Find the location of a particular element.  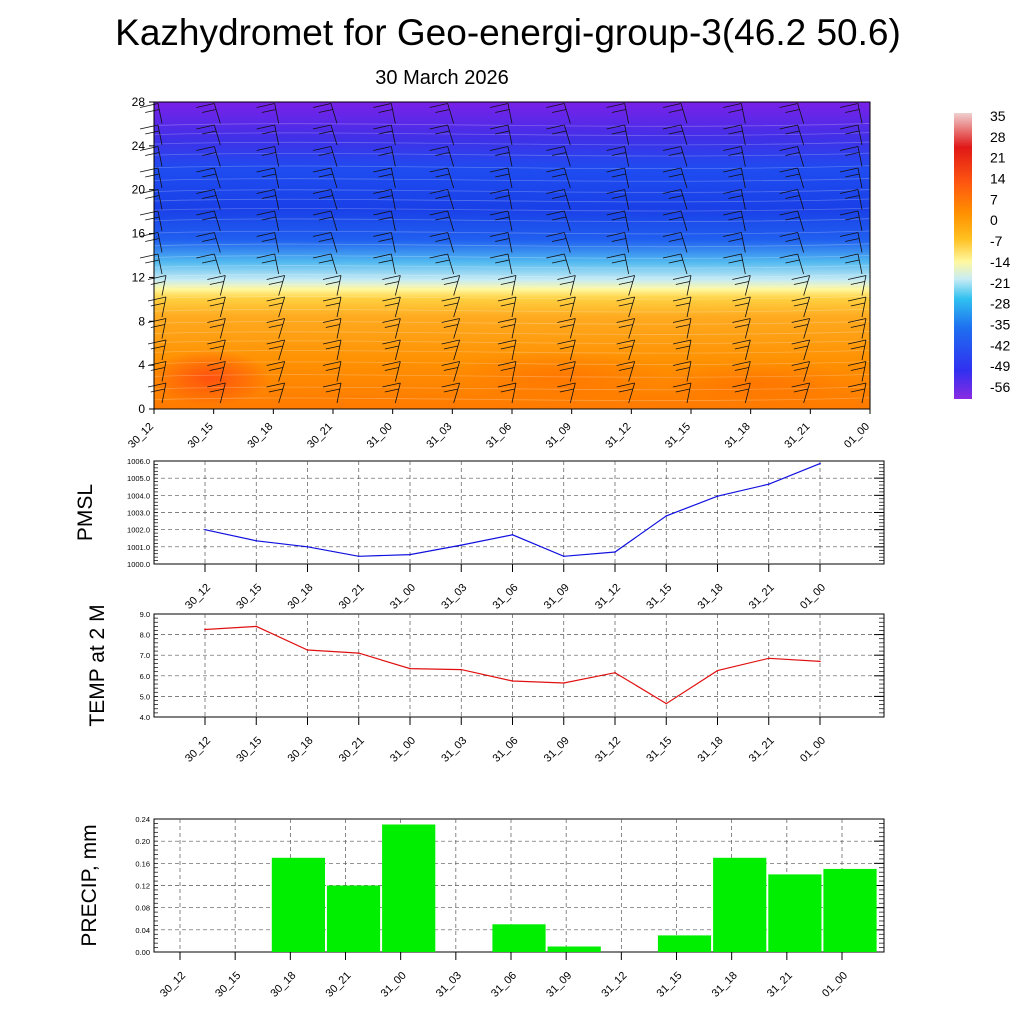

x-tick-label: 30_18 is located at coordinates (283, 985).